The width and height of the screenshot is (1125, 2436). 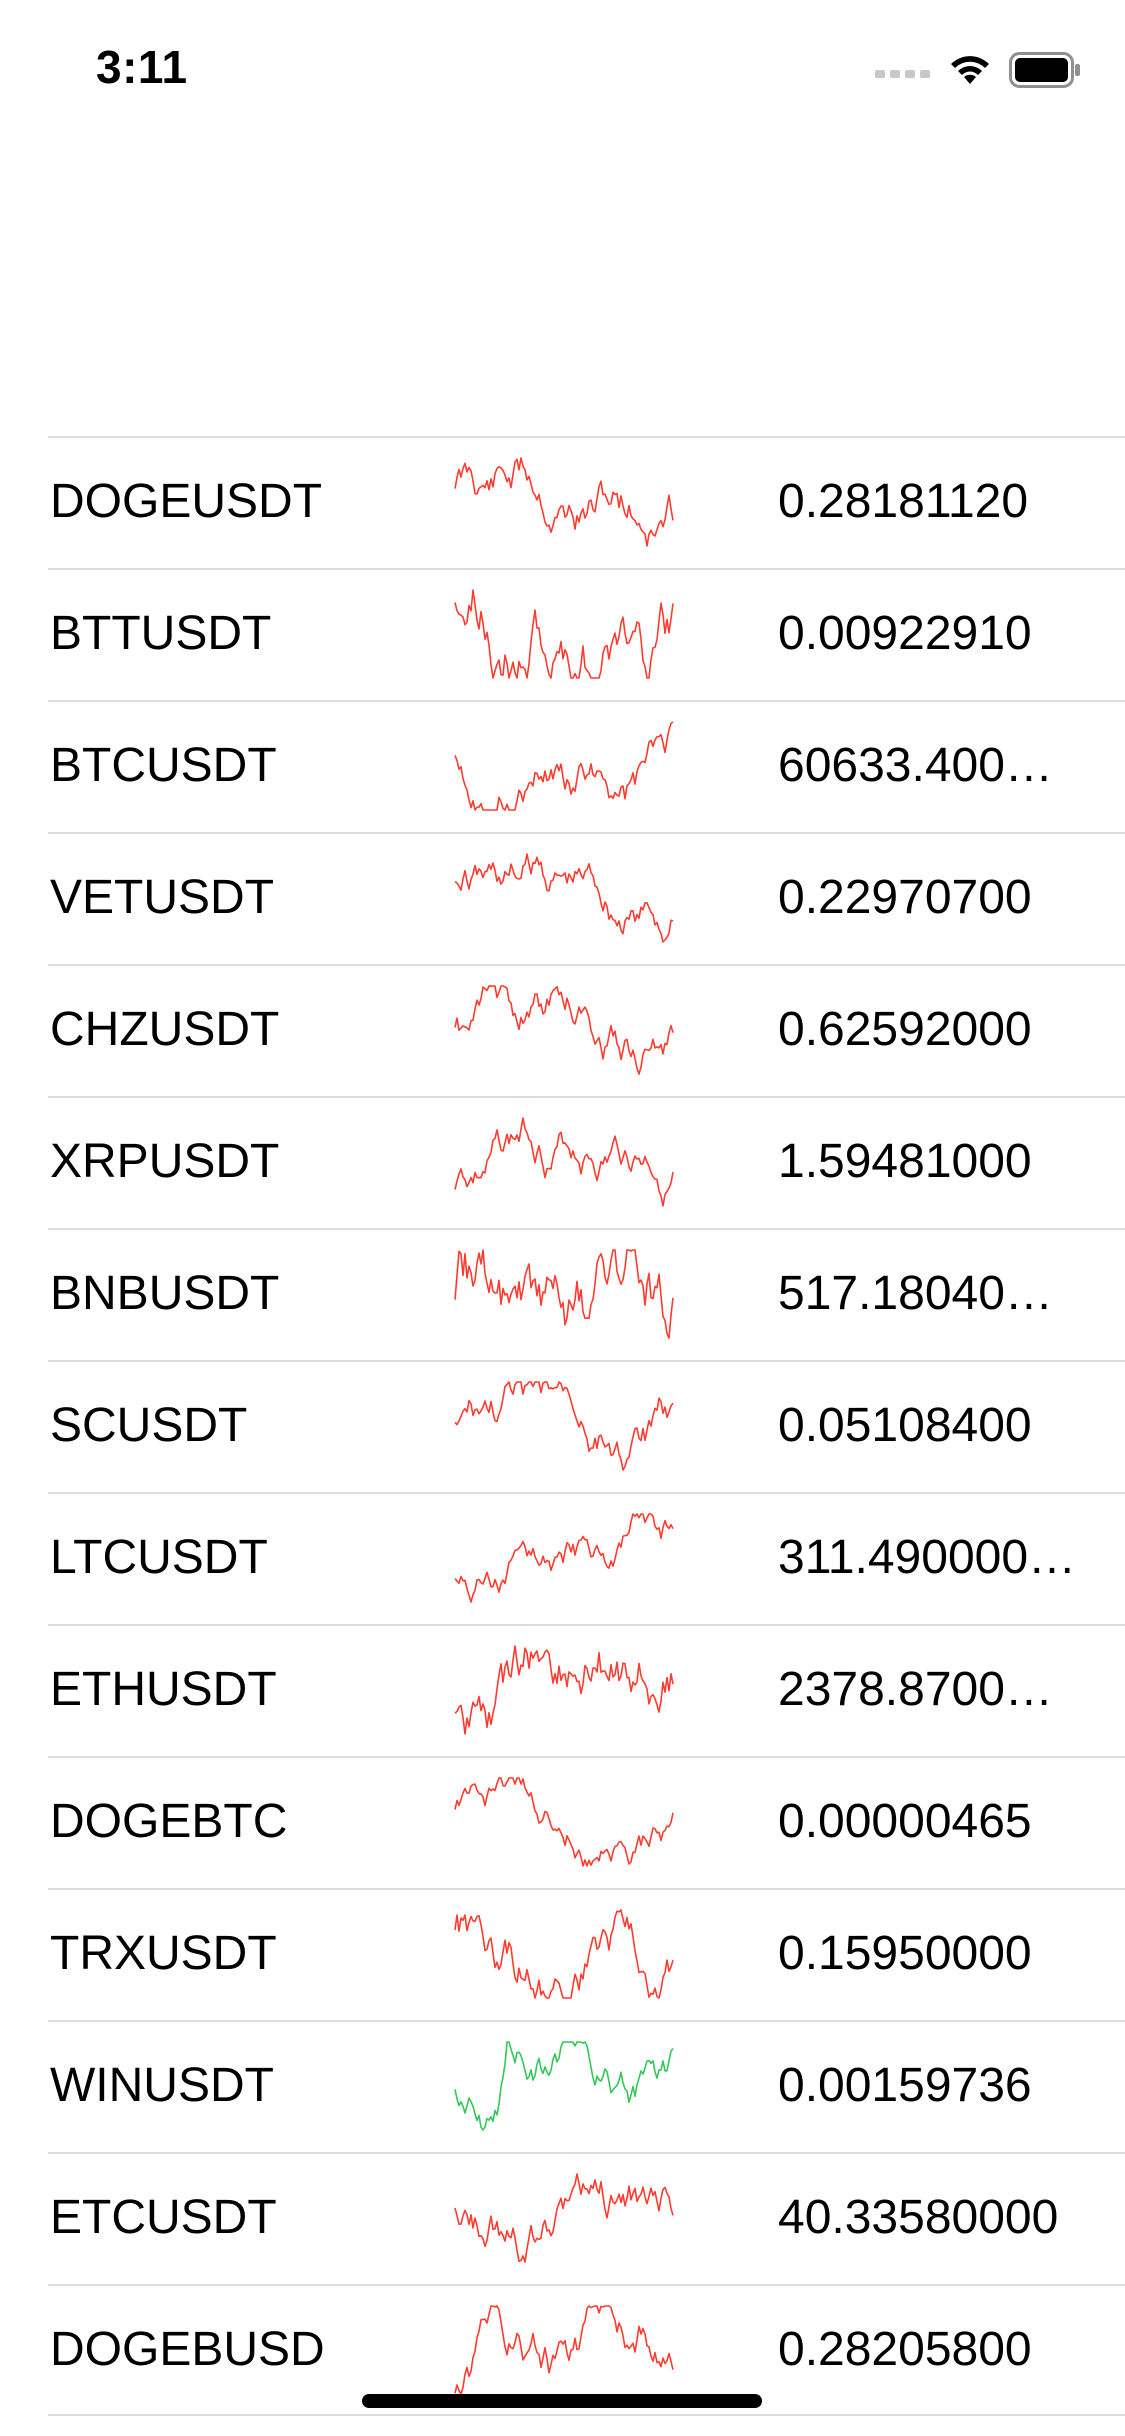 I want to click on ticker-symbol: BTCUSDT, so click(x=163, y=765).